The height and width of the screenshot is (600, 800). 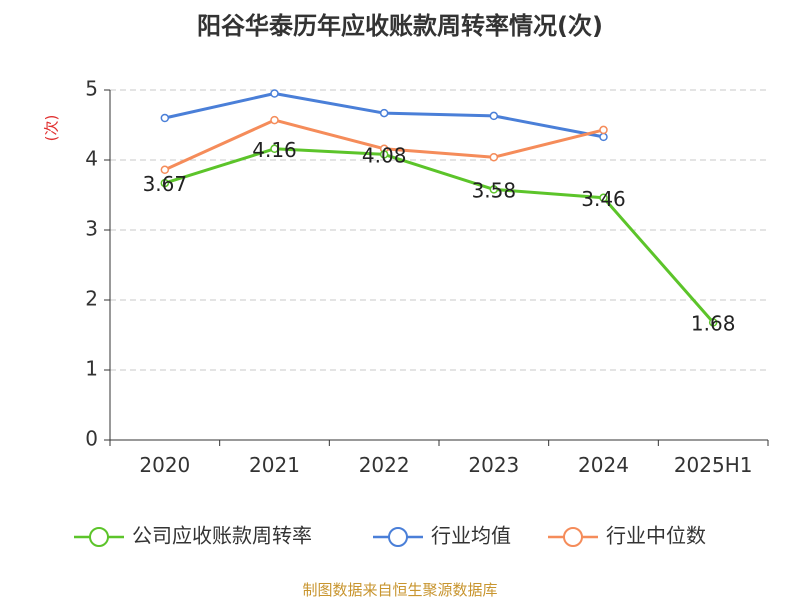 I want to click on y-tick-label: 3, so click(x=91, y=229).